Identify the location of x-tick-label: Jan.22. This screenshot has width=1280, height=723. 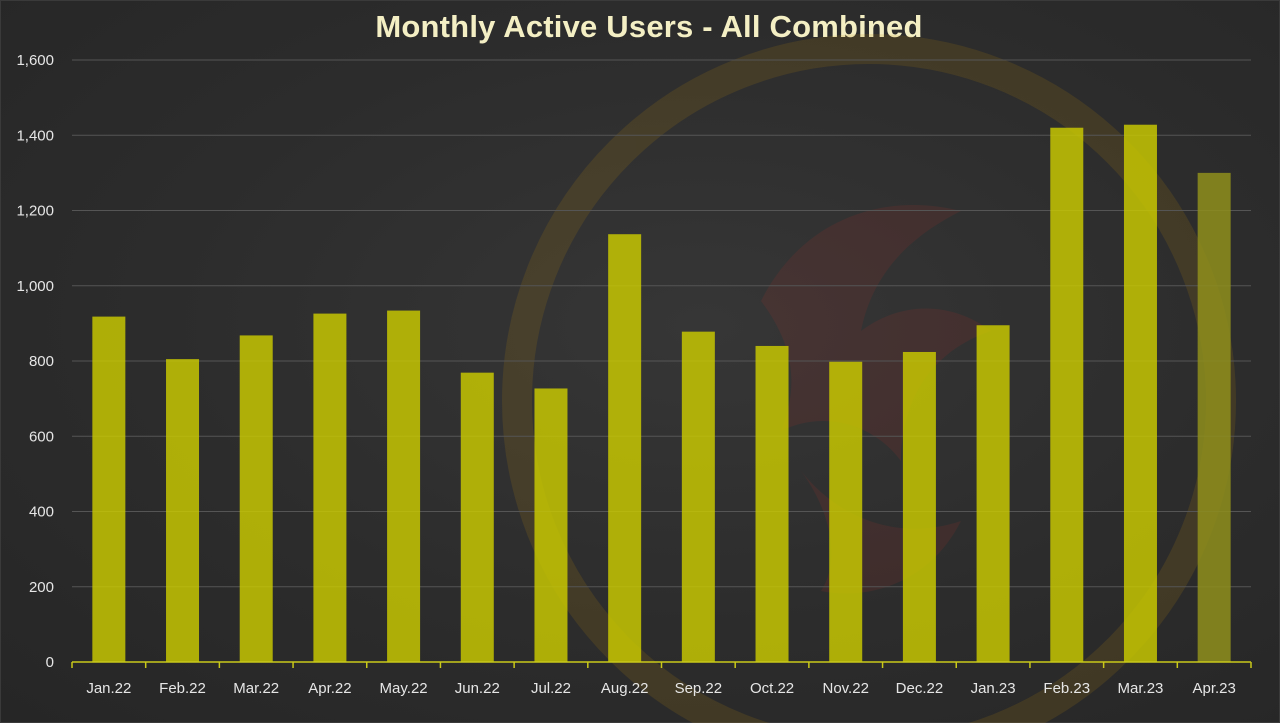
(108, 688).